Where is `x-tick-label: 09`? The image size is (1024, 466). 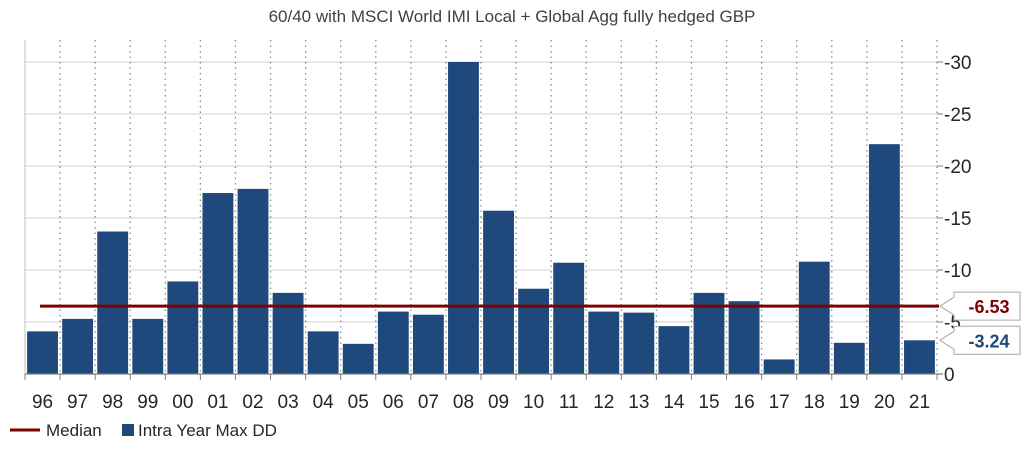 x-tick-label: 09 is located at coordinates (498, 402).